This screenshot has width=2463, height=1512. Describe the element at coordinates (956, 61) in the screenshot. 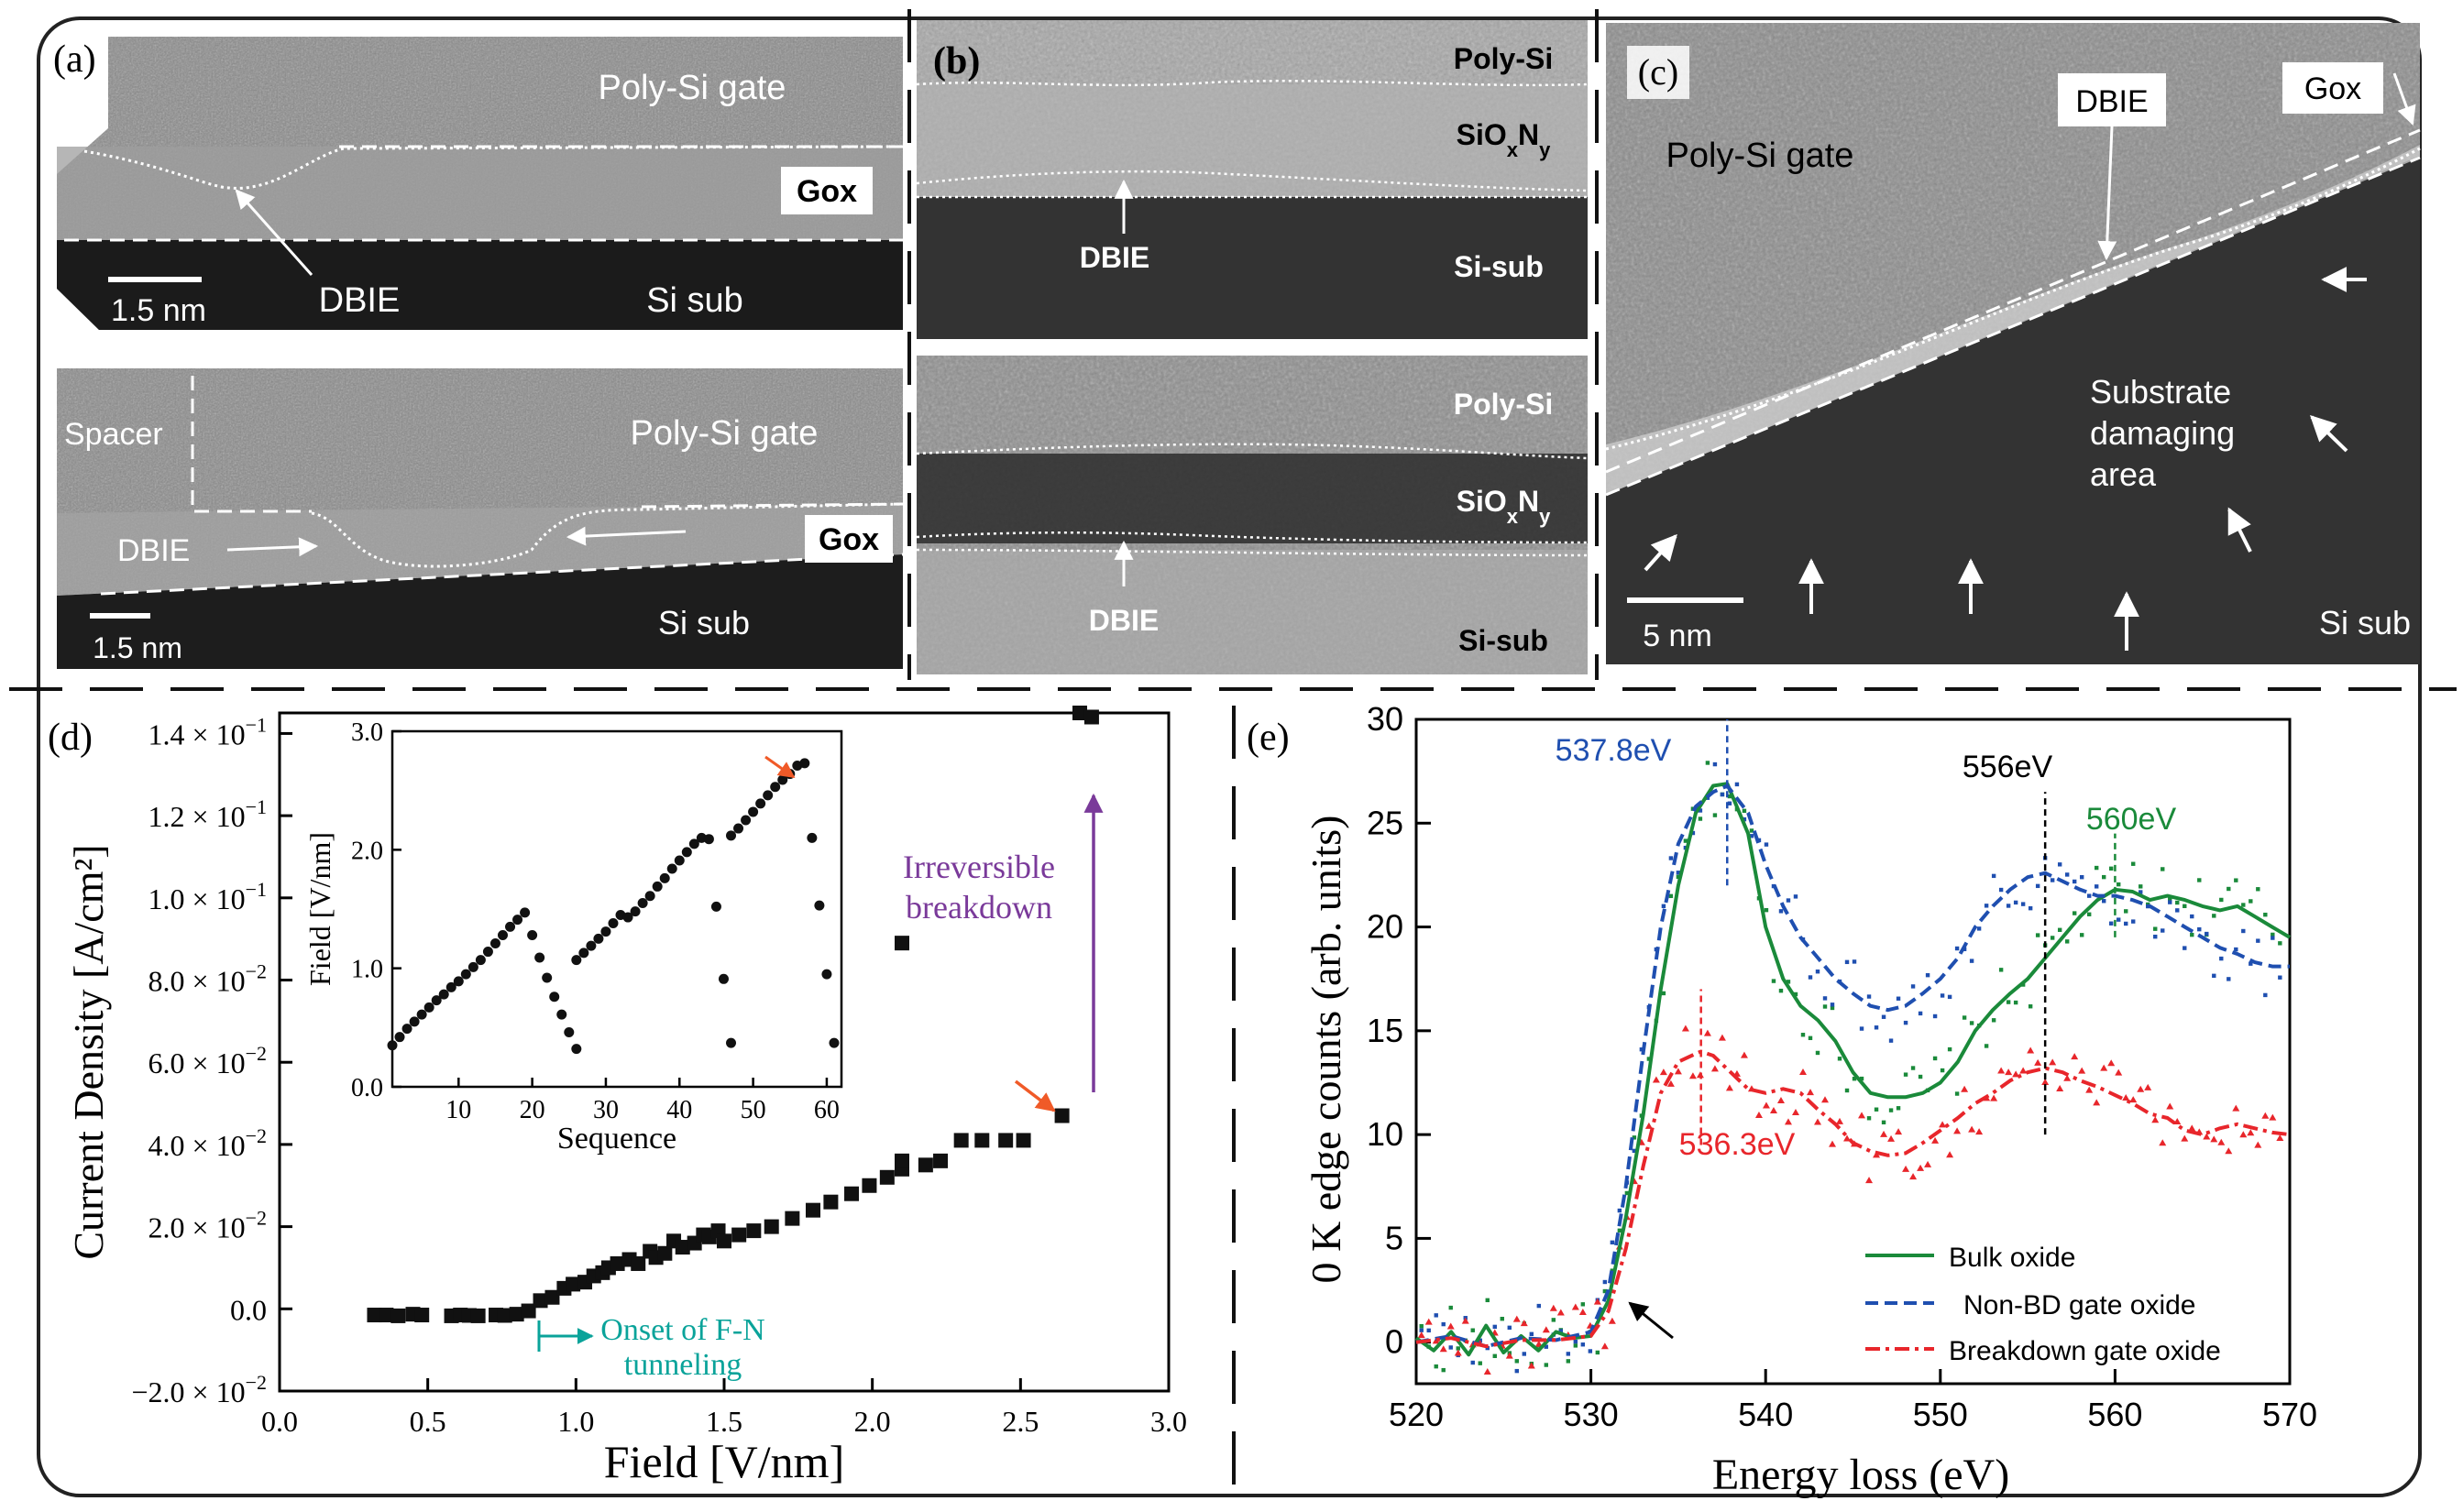

I see `panel-b-label: (b)` at that location.